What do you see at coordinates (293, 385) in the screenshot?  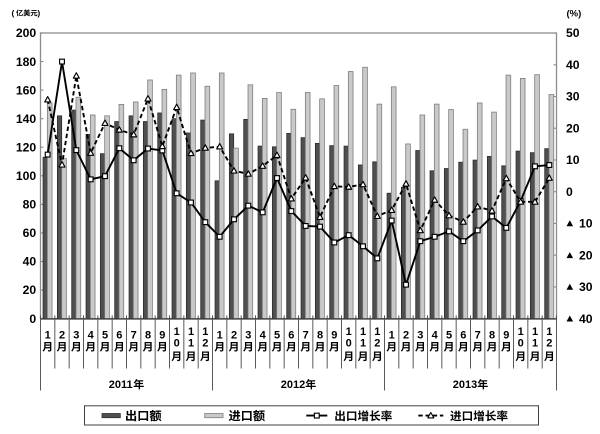 I see `svg-text: 2012` at bounding box center [293, 385].